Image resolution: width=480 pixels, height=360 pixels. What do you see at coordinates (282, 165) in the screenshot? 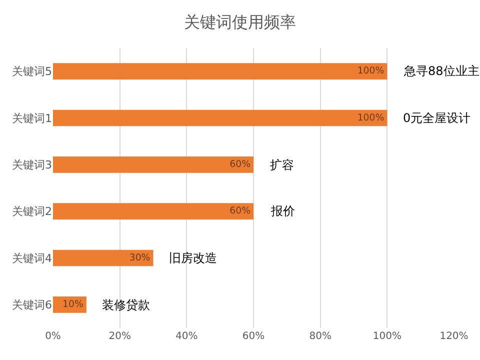
I see `annotation: 扩容` at bounding box center [282, 165].